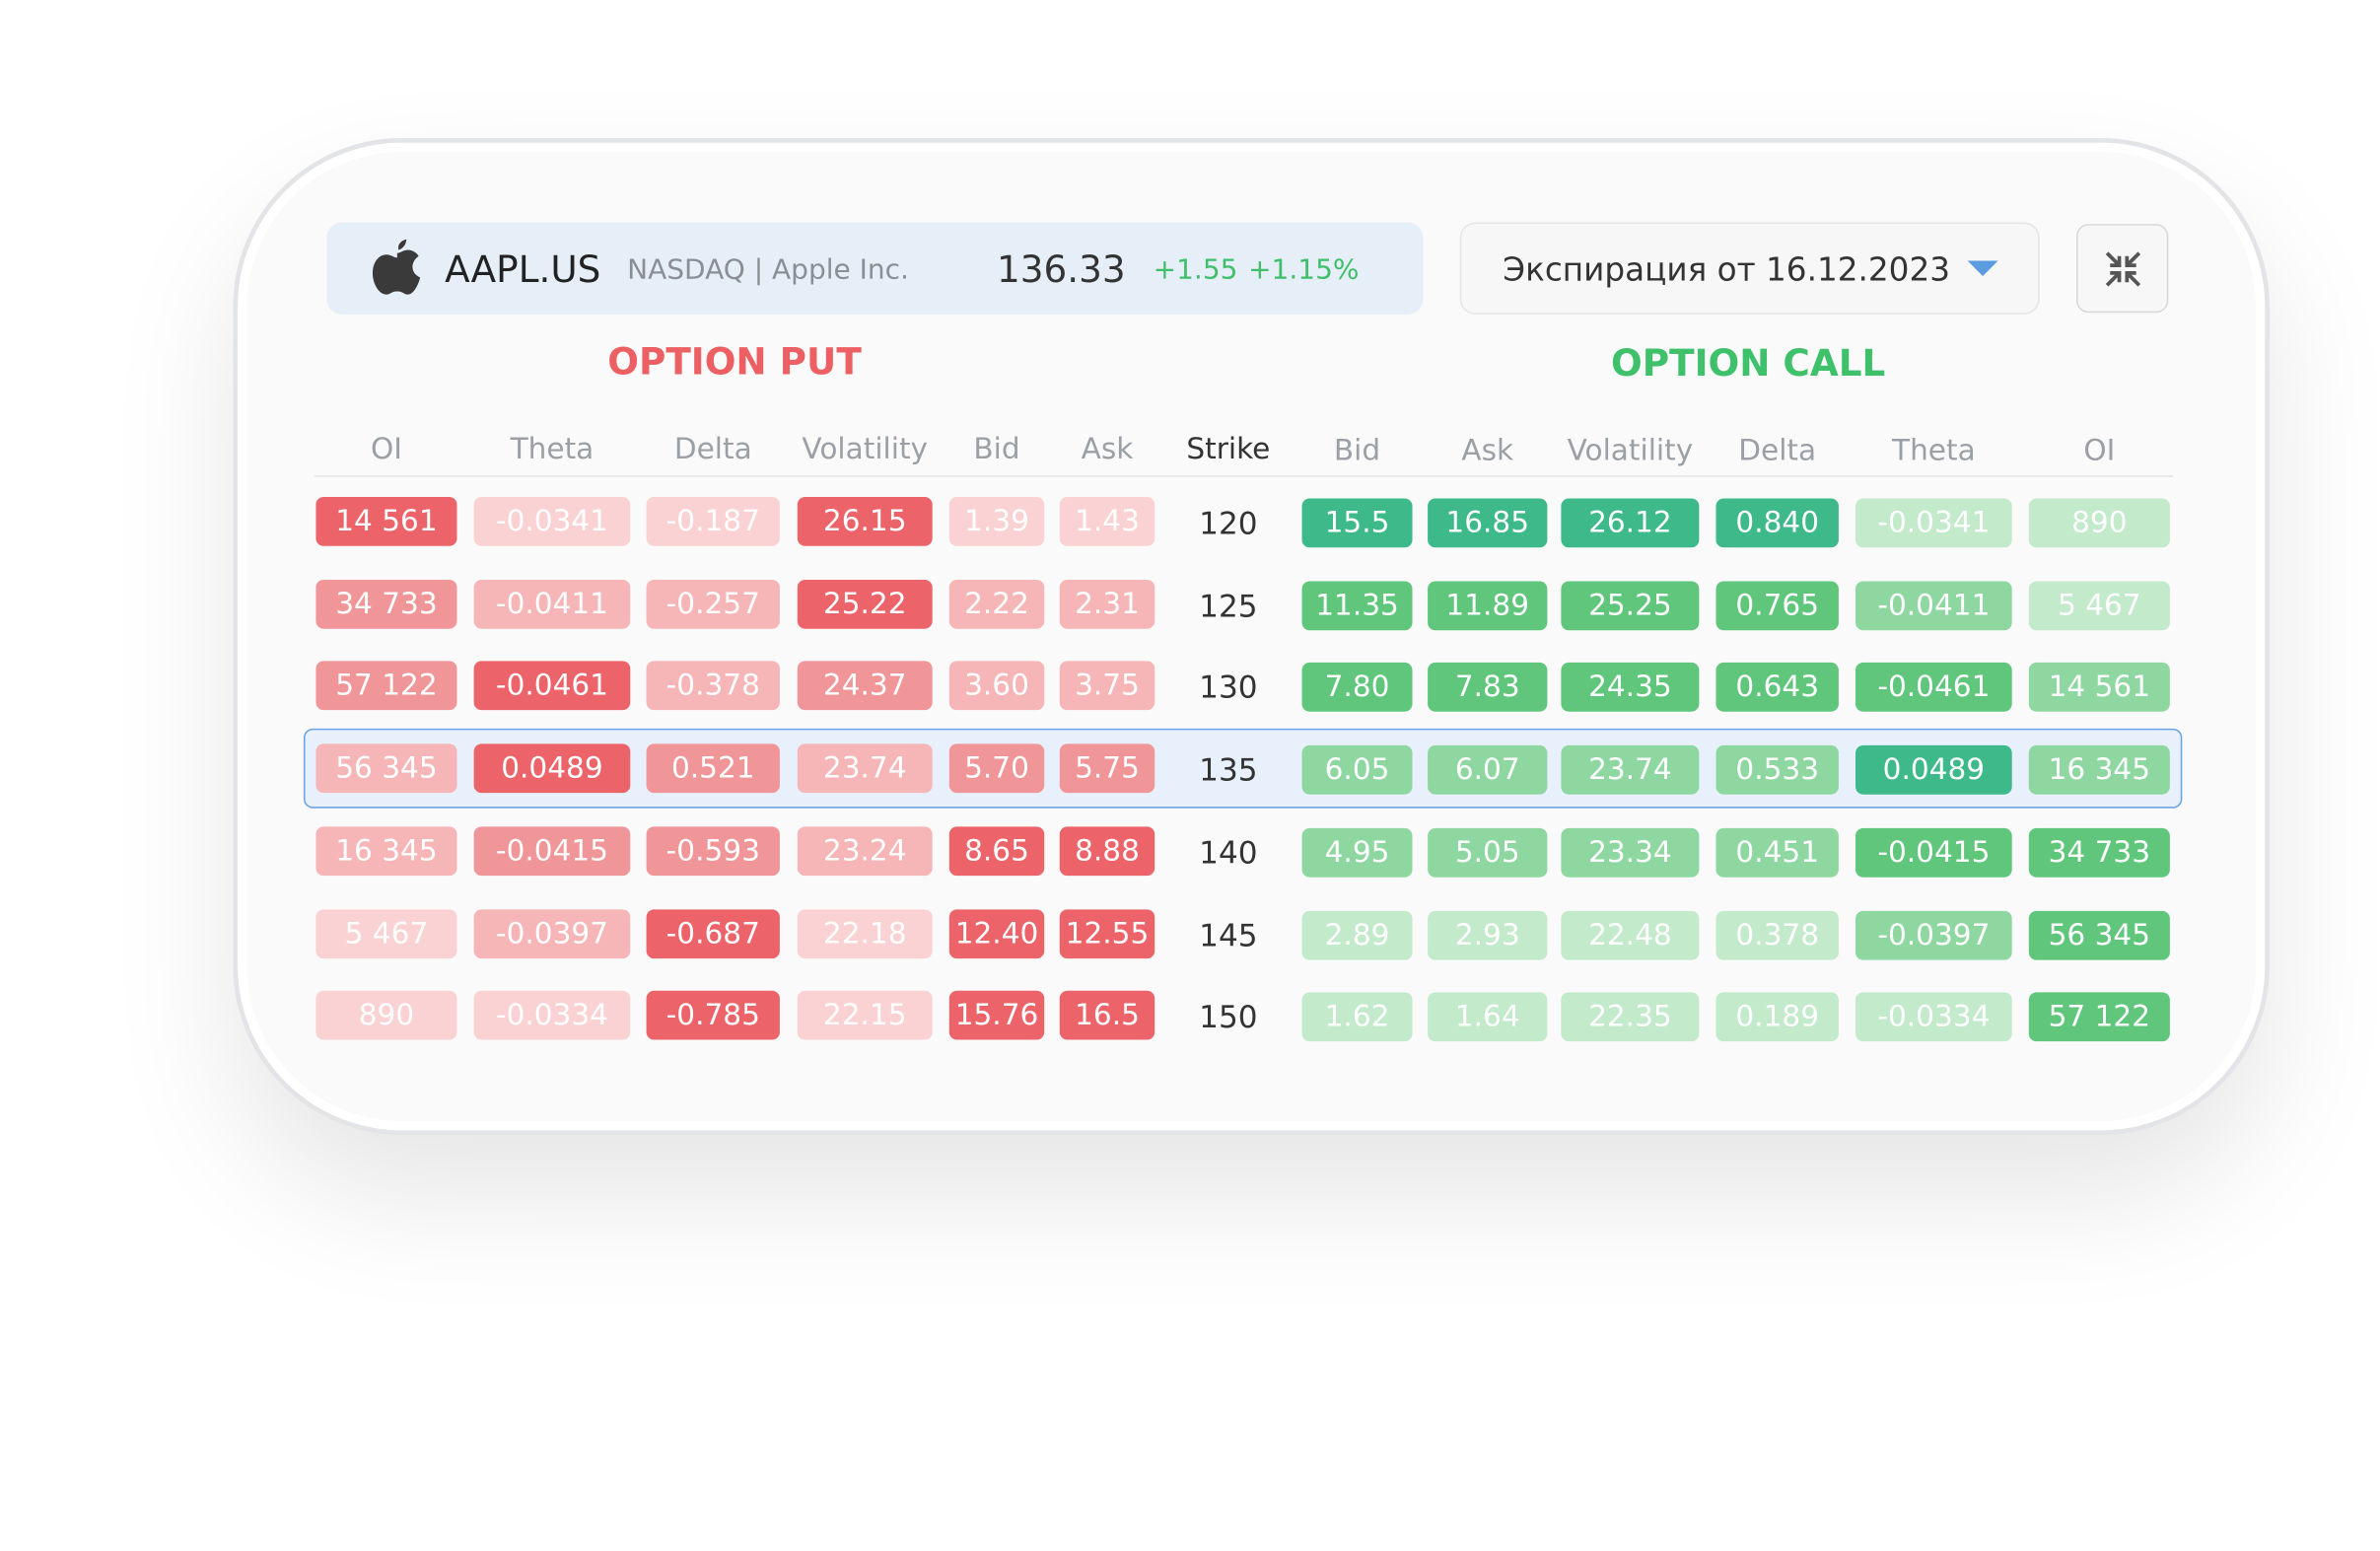  What do you see at coordinates (552, 1015) in the screenshot?
I see `put-cell: -0.0334` at bounding box center [552, 1015].